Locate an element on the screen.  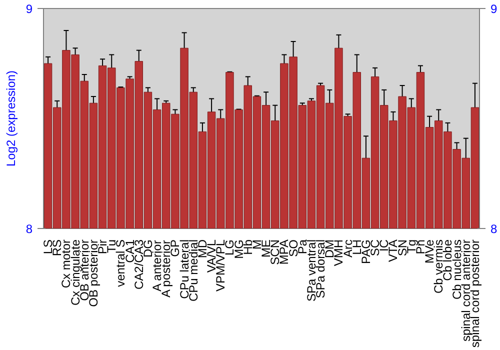
y2-tick-label: 9 is located at coordinates (494, 9).